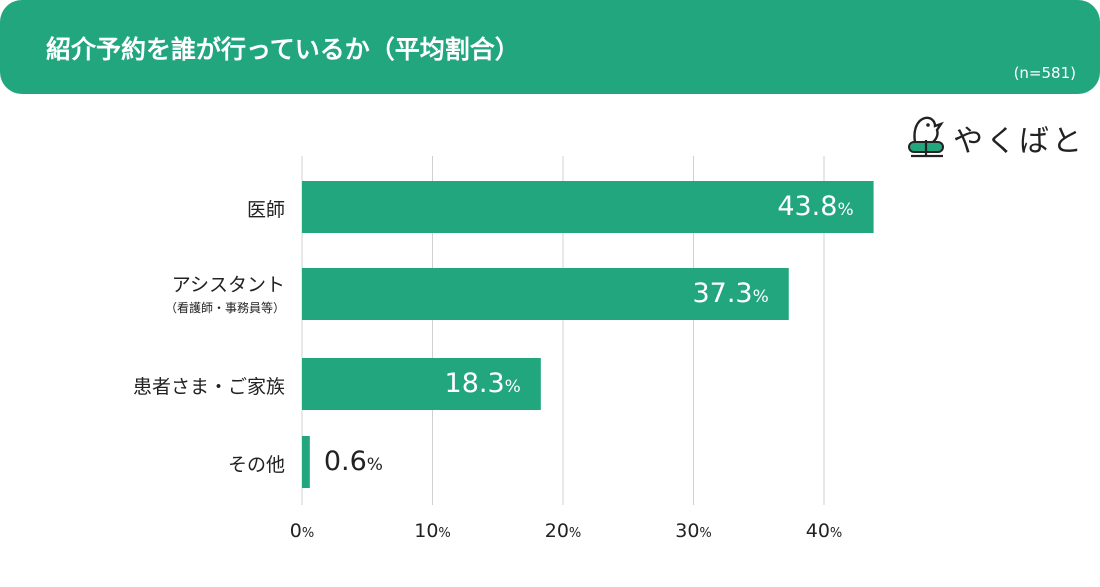 This screenshot has width=1100, height=587. What do you see at coordinates (722, 293) in the screenshot?
I see `value-number: 37.3` at bounding box center [722, 293].